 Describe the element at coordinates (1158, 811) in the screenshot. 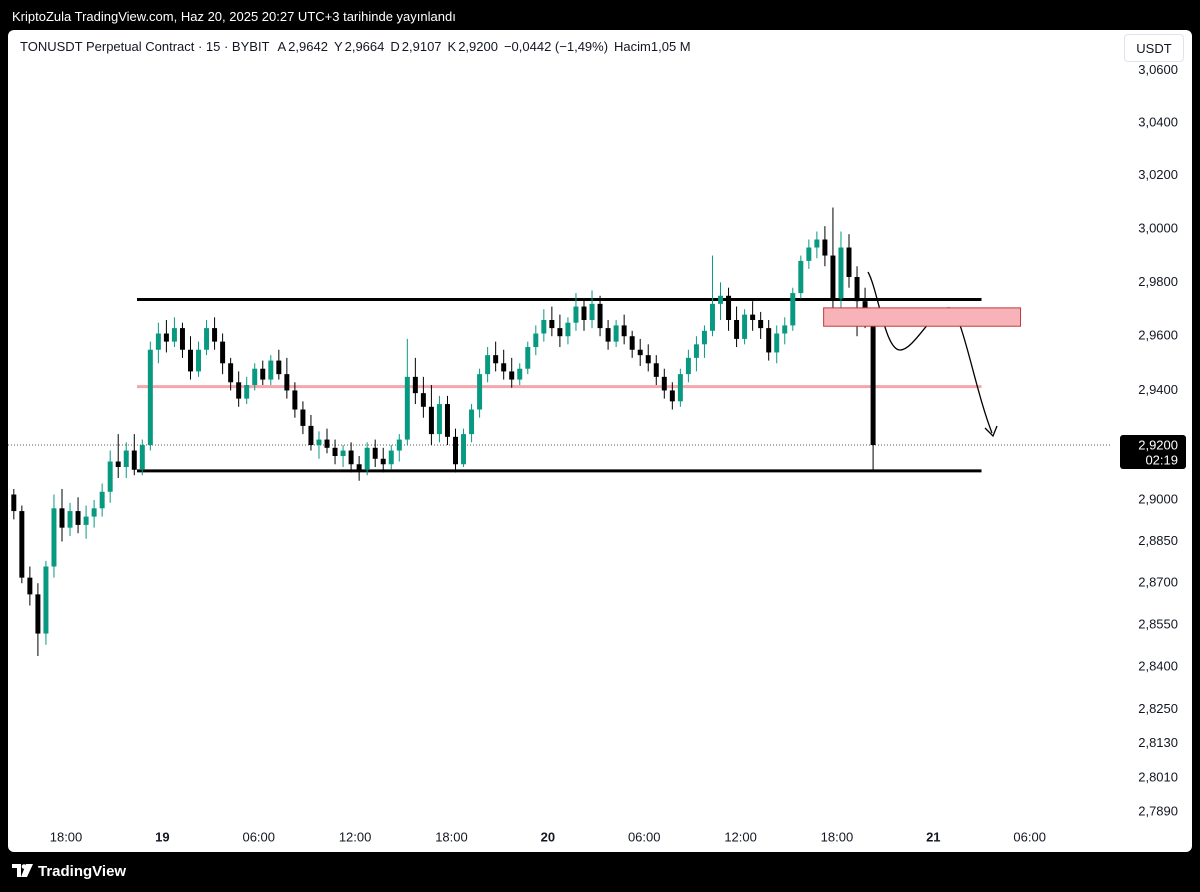

I see `y-tick-label: 2,7890` at that location.